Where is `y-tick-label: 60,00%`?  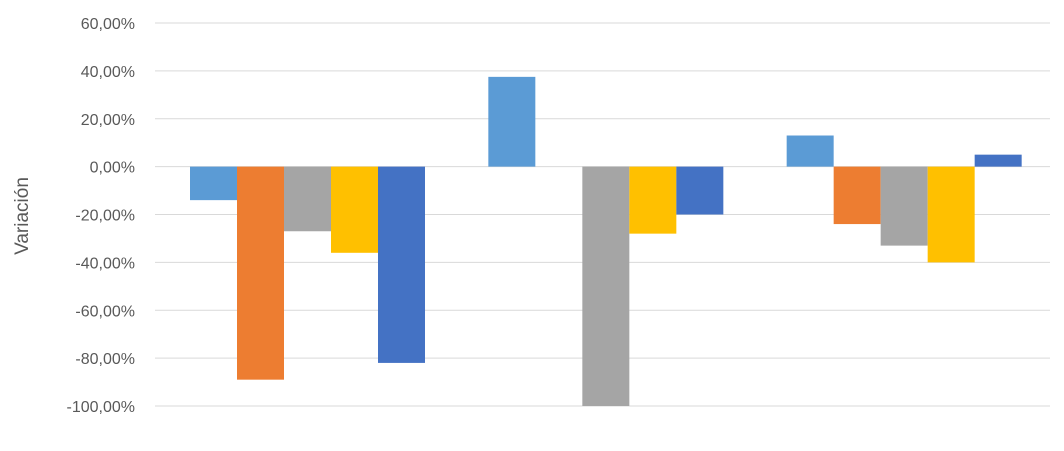
y-tick-label: 60,00% is located at coordinates (108, 24).